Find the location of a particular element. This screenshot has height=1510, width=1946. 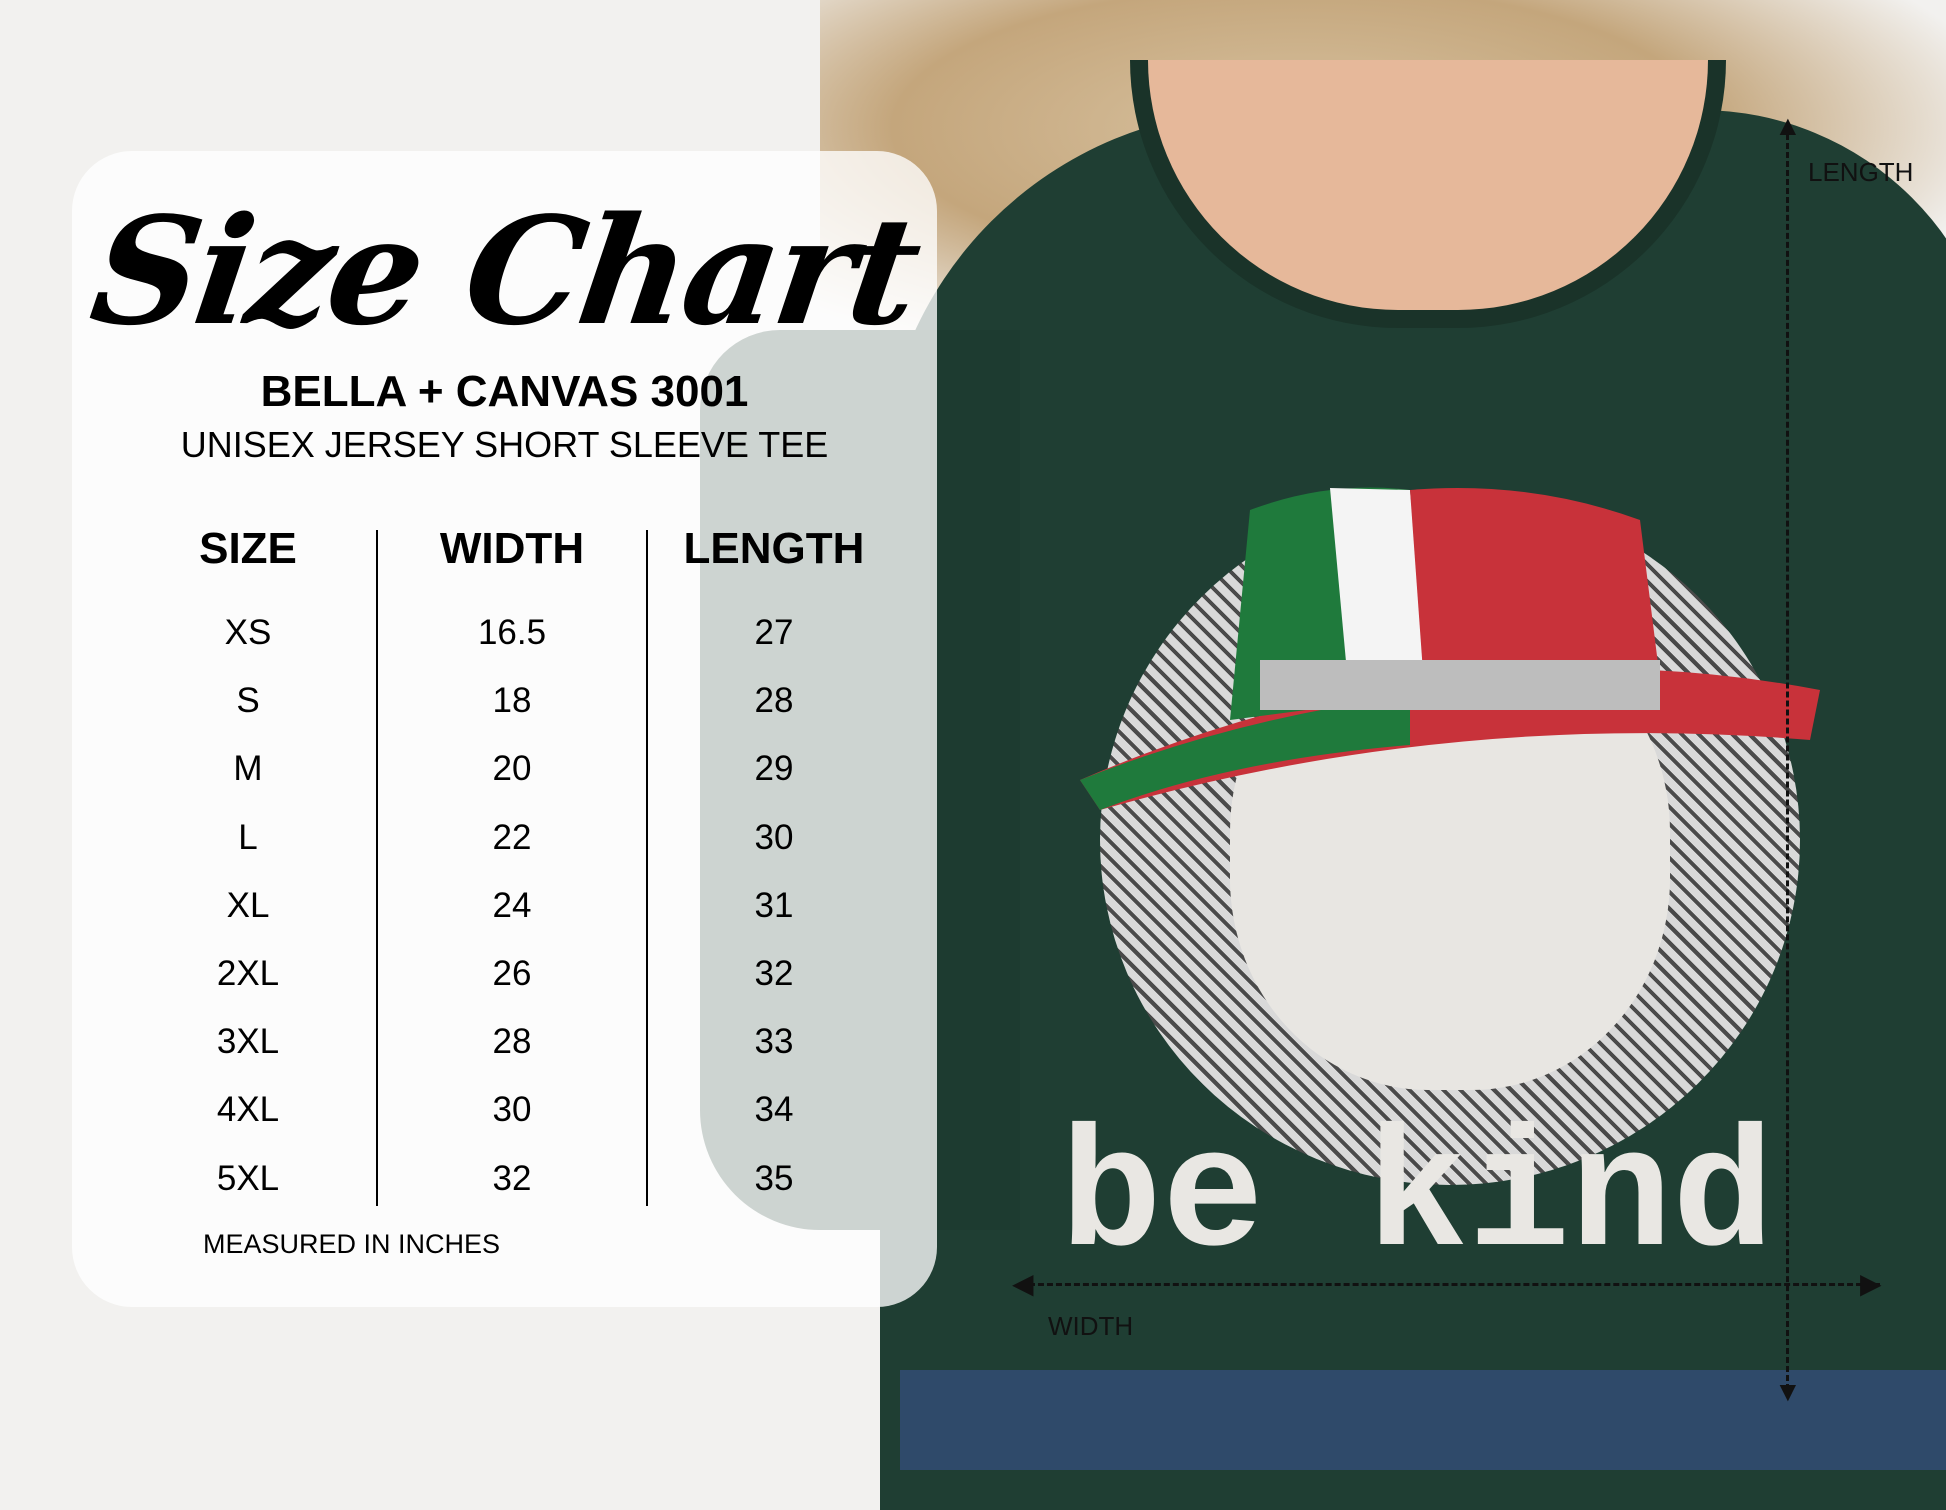

cell-size: M is located at coordinates (248, 769).